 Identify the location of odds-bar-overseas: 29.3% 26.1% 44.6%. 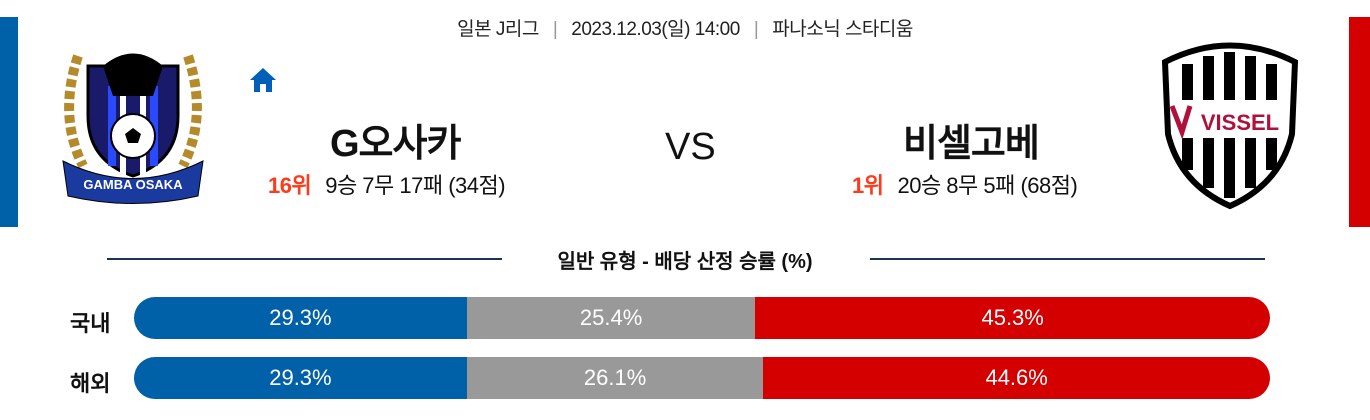
(702, 378).